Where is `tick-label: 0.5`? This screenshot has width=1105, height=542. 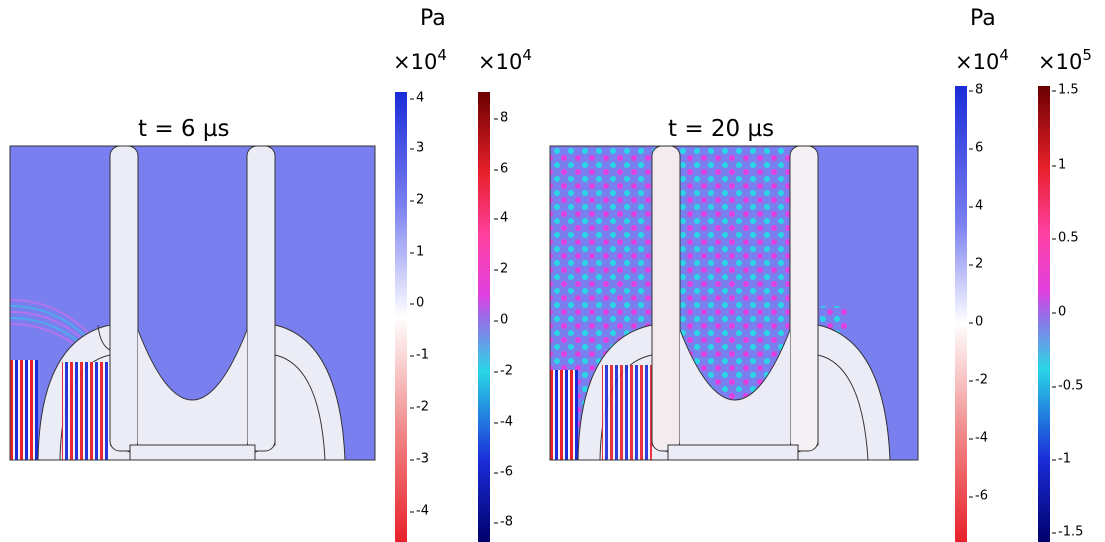
tick-label: 0.5 is located at coordinates (1065, 238).